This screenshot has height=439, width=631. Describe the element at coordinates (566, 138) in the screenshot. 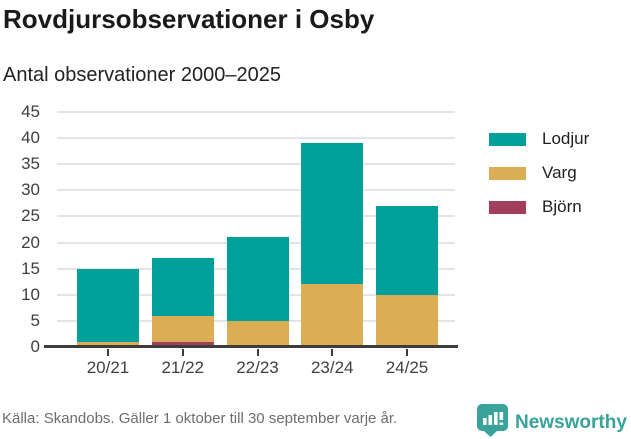

I see `legend-label: Lodjur` at that location.